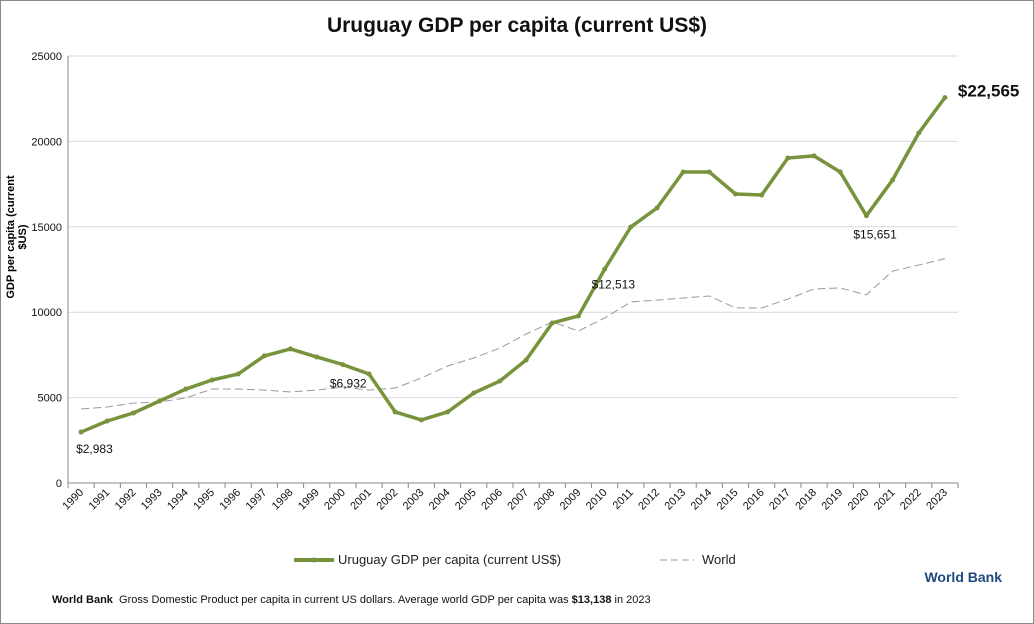 The height and width of the screenshot is (624, 1034). I want to click on x-tick-label: 1992, so click(126, 500).